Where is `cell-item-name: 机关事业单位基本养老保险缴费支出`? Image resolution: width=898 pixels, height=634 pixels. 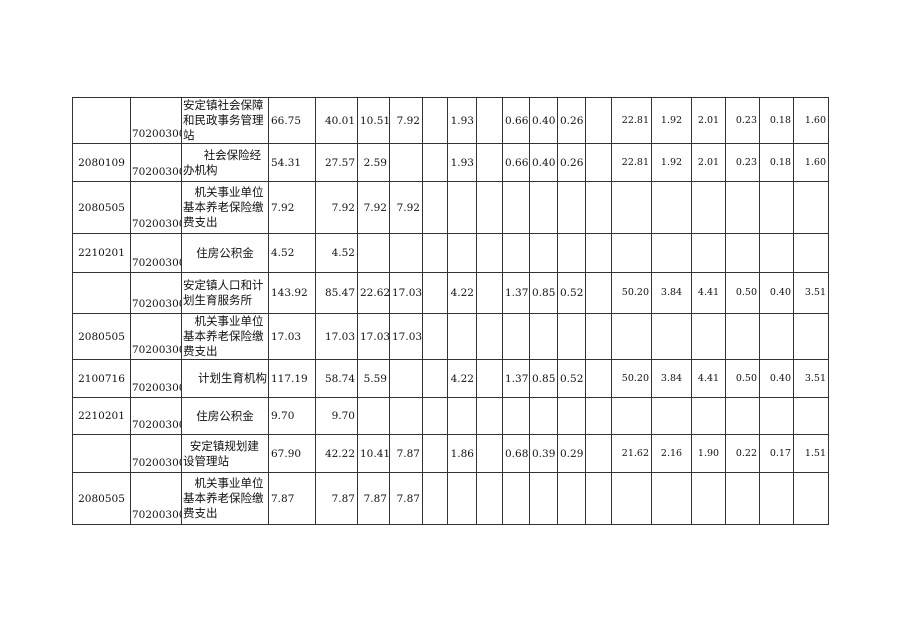 cell-item-name: 机关事业单位基本养老保险缴费支出 is located at coordinates (225, 207).